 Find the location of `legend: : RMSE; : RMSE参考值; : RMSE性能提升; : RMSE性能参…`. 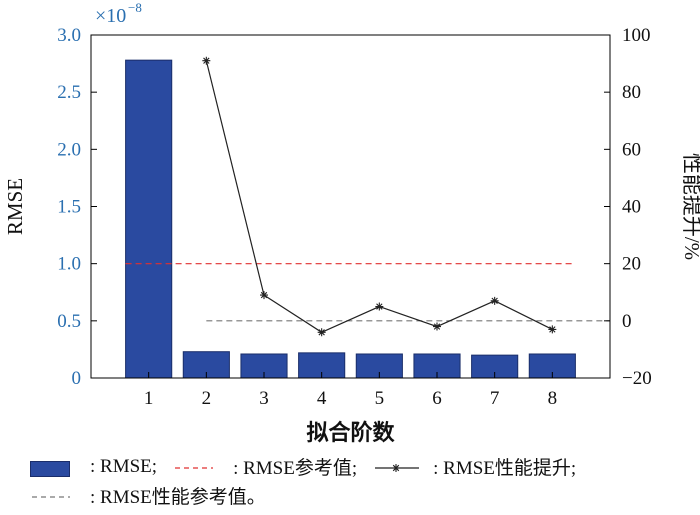

legend: : RMSE; : RMSE参考值; : RMSE性能提升; : RMSE性能参… is located at coordinates (309, 481).